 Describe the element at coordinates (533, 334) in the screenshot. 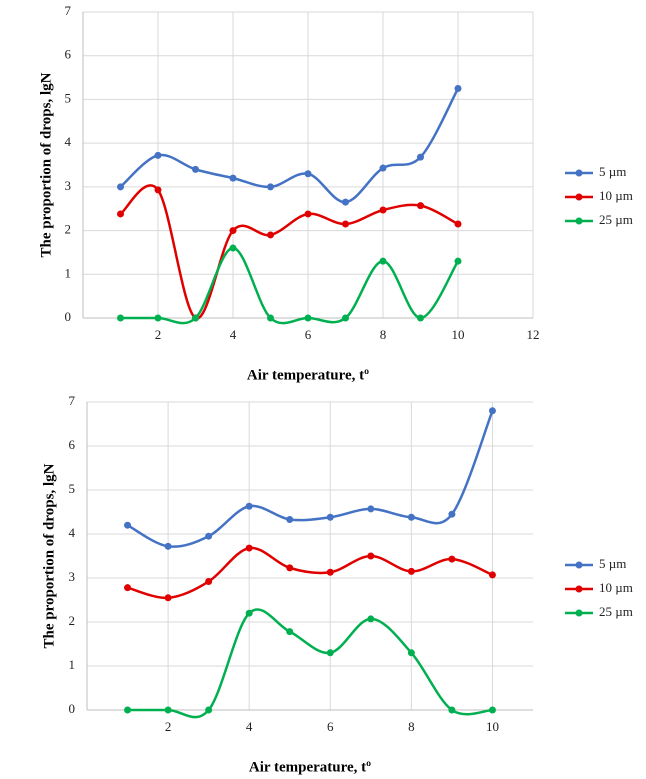

I see `x-tick-label: 12` at that location.